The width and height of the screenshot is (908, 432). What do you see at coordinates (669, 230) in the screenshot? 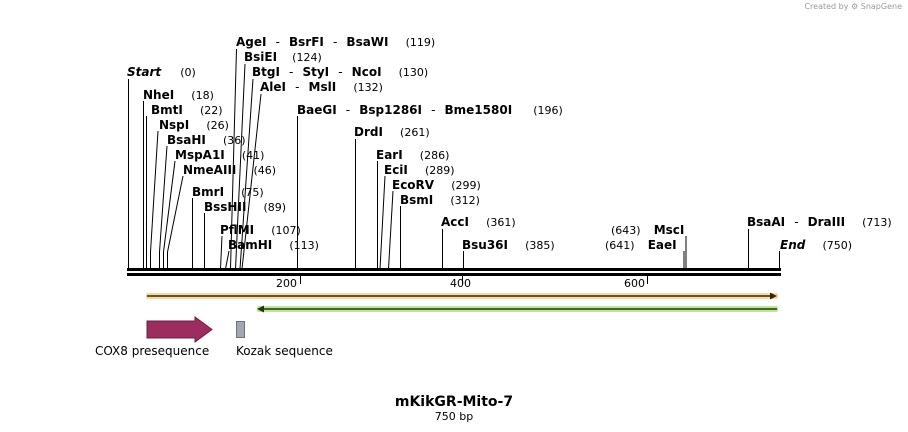
I see `site-msci-name: MscI` at bounding box center [669, 230].